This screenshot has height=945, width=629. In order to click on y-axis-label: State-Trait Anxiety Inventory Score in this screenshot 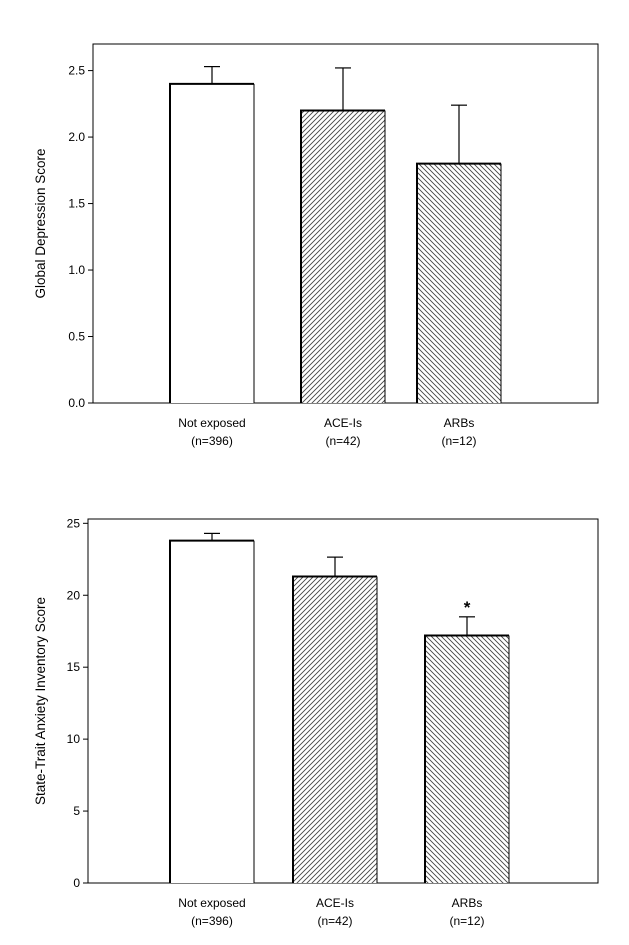, I will do `click(40, 701)`.